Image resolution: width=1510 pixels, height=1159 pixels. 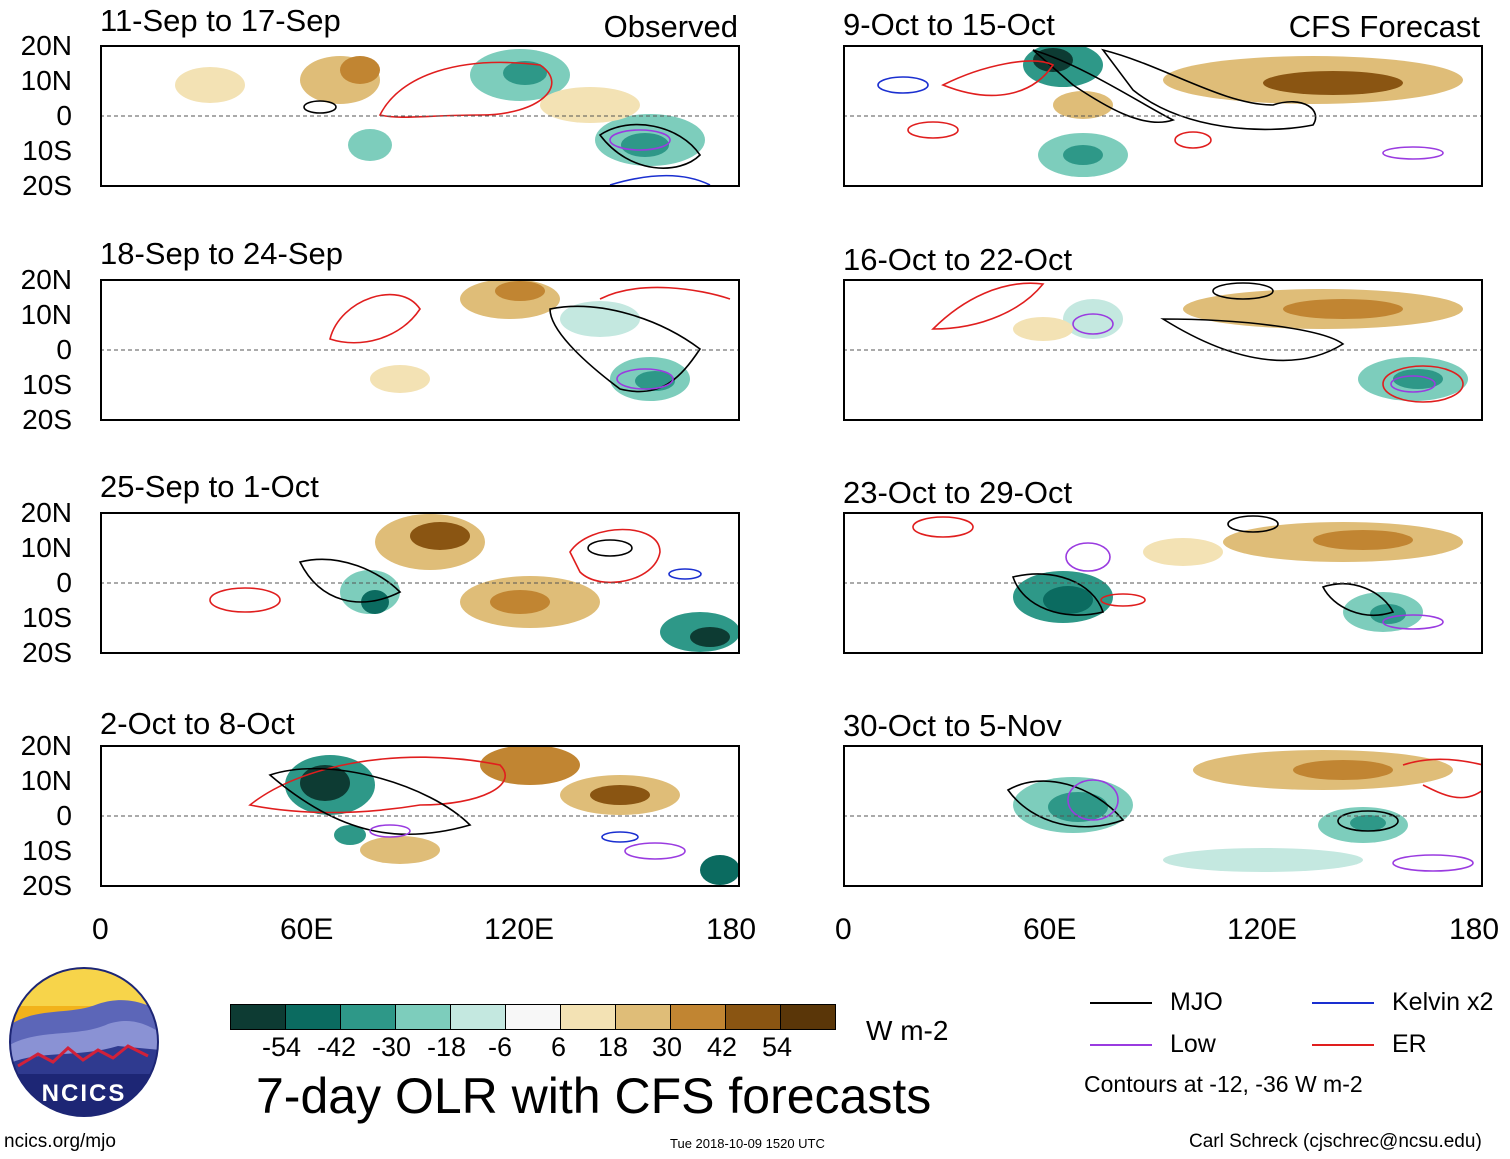 I want to click on panel-title: 30-Oct to 5-Nov, so click(x=952, y=725).